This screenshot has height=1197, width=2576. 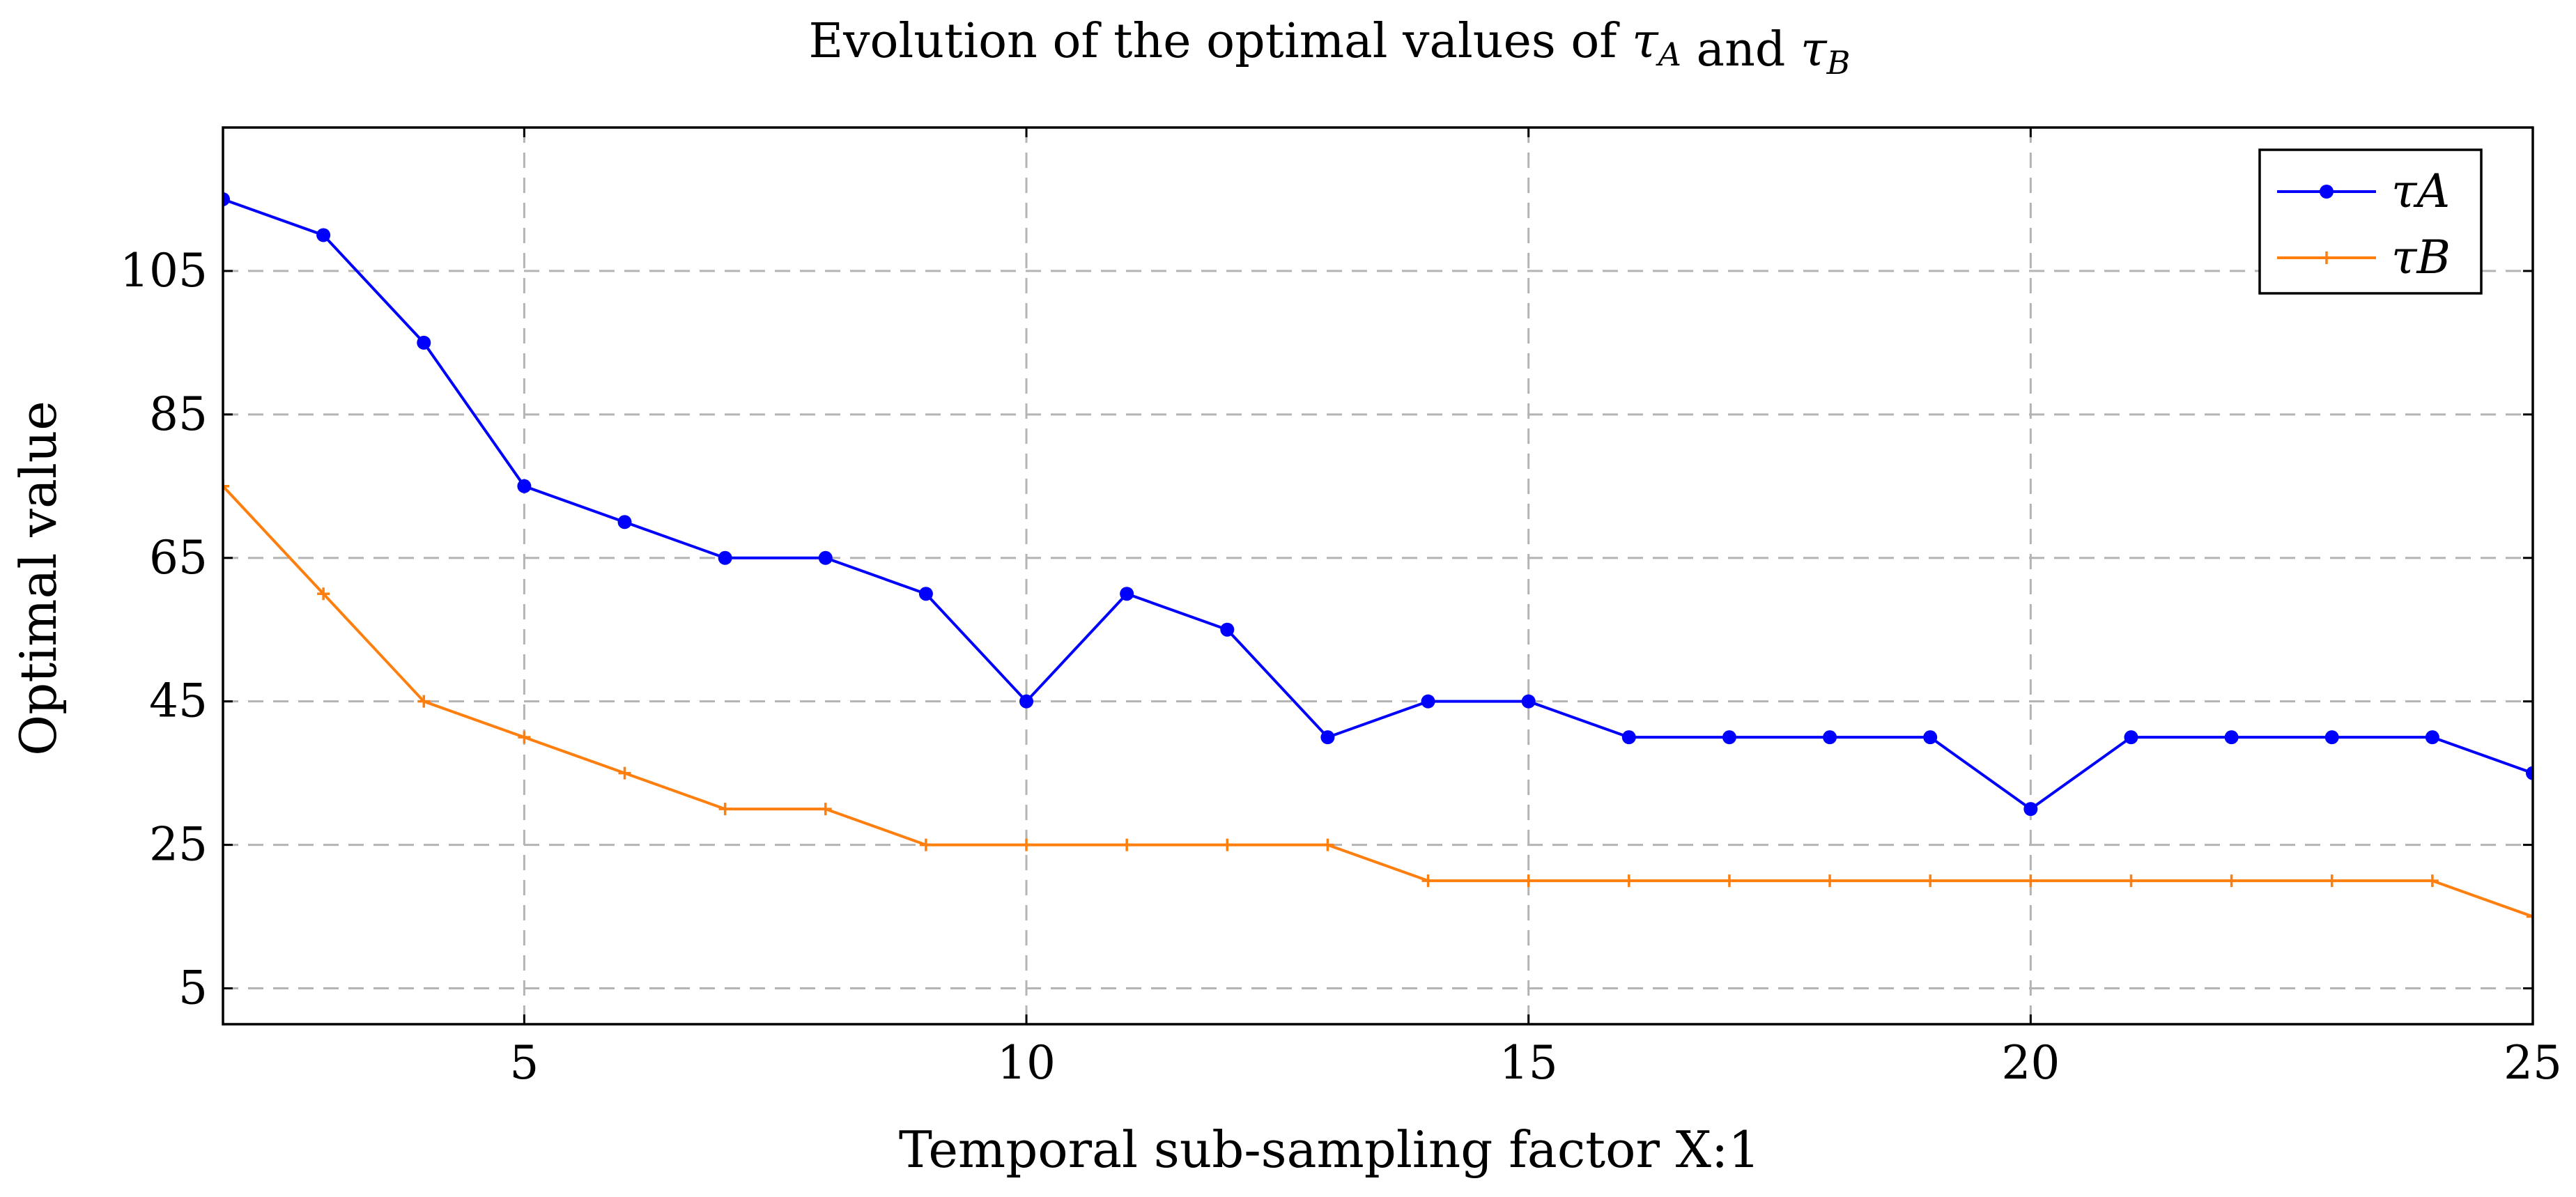 I want to click on legend: τA τB, so click(x=2370, y=221).